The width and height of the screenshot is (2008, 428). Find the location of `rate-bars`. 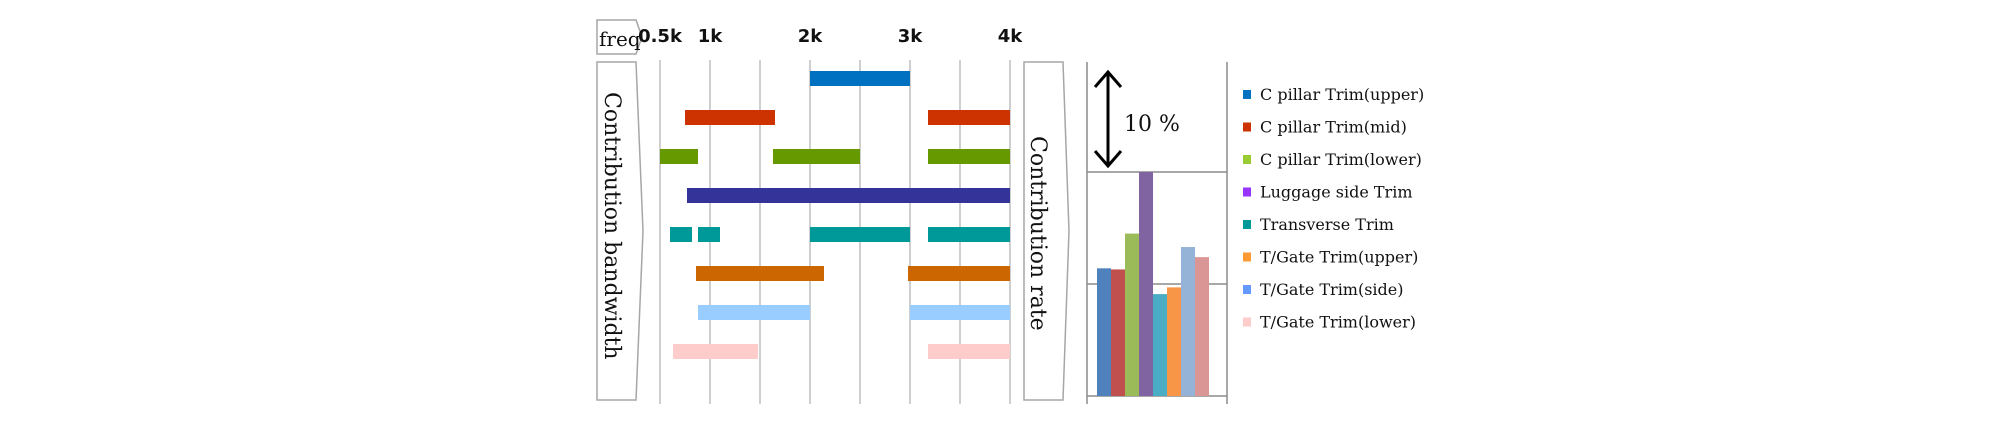

rate-bars is located at coordinates (1153, 284).